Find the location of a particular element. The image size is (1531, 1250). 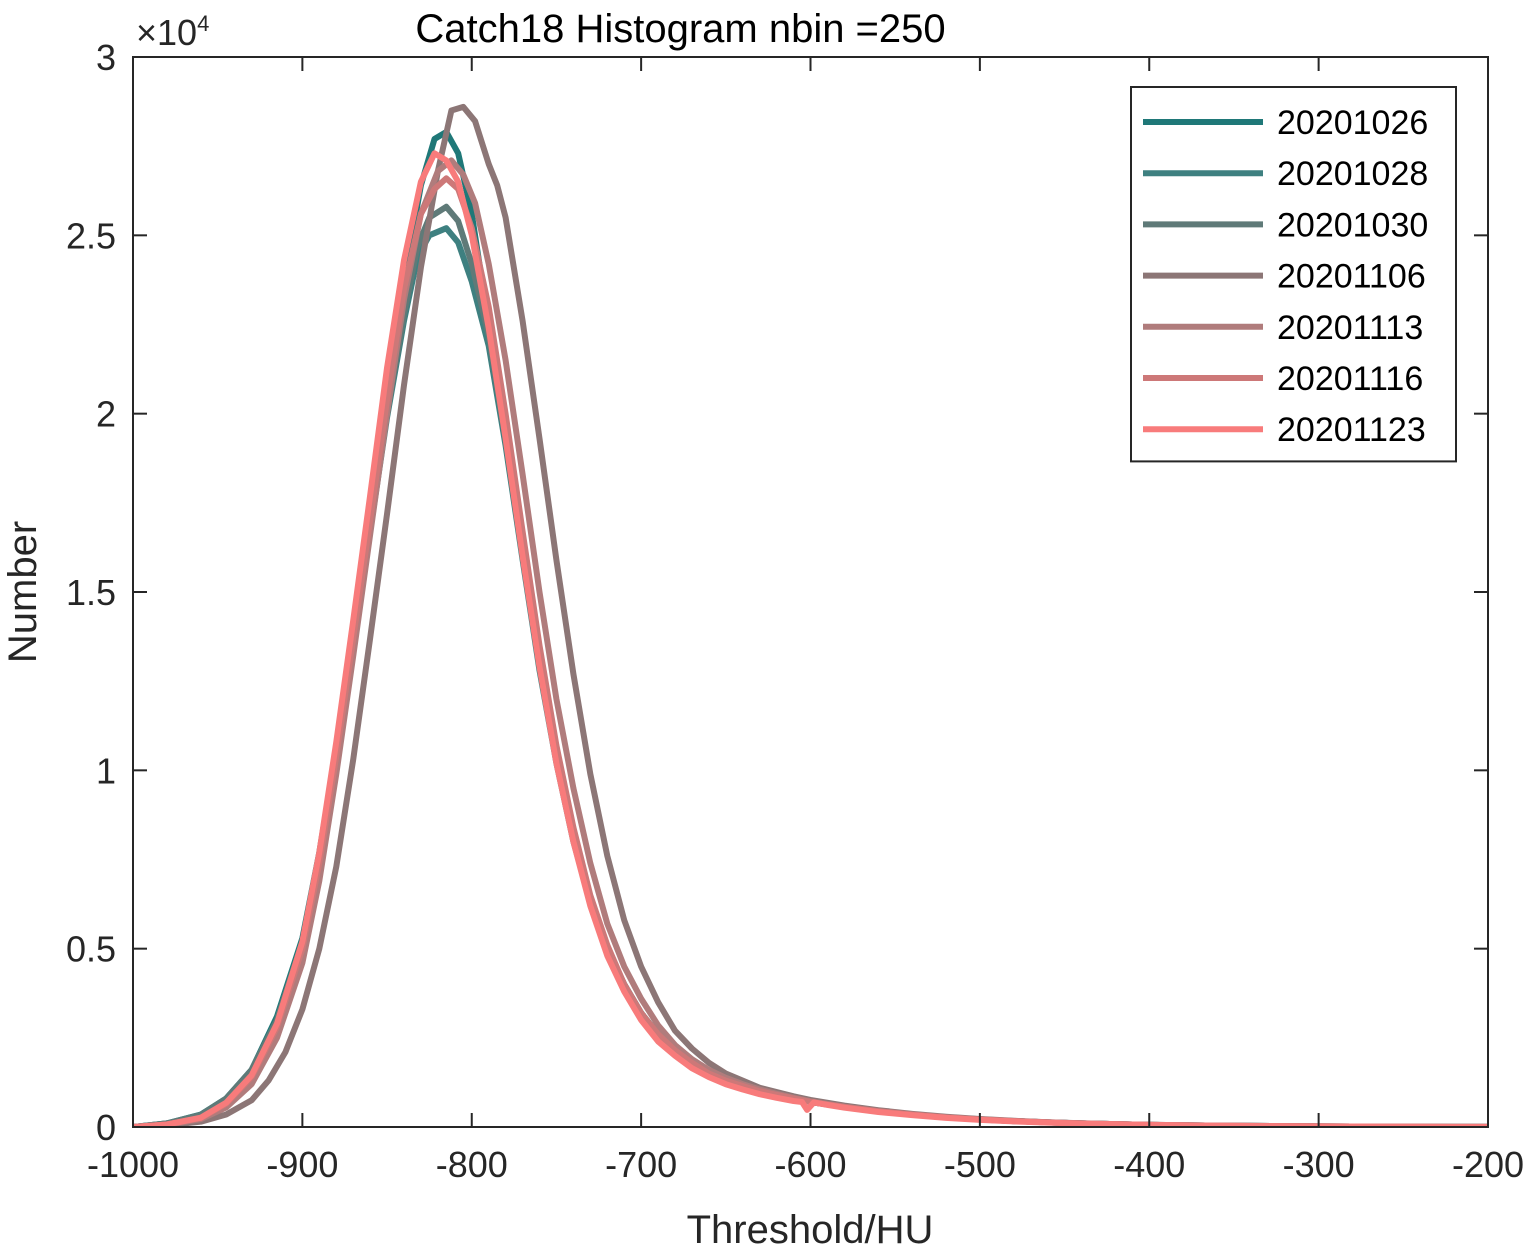

chart-title: Catch18 Histogram nbin =250 is located at coordinates (680, 29).